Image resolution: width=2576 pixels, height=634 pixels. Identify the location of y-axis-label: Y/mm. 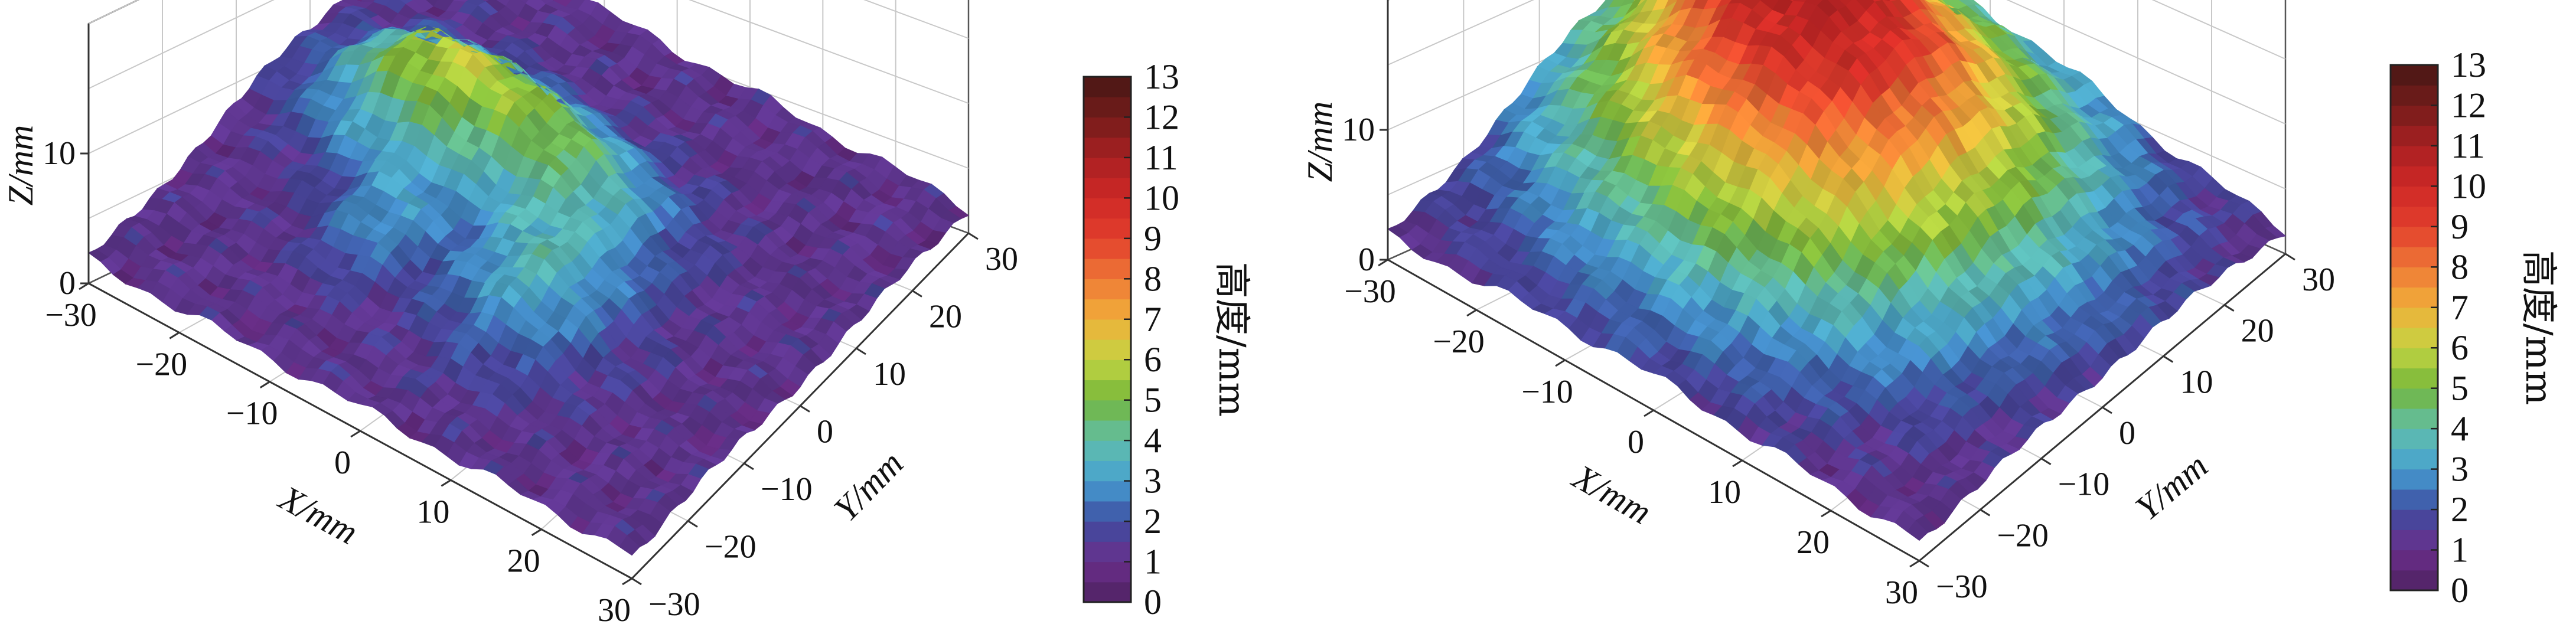
(2171, 486).